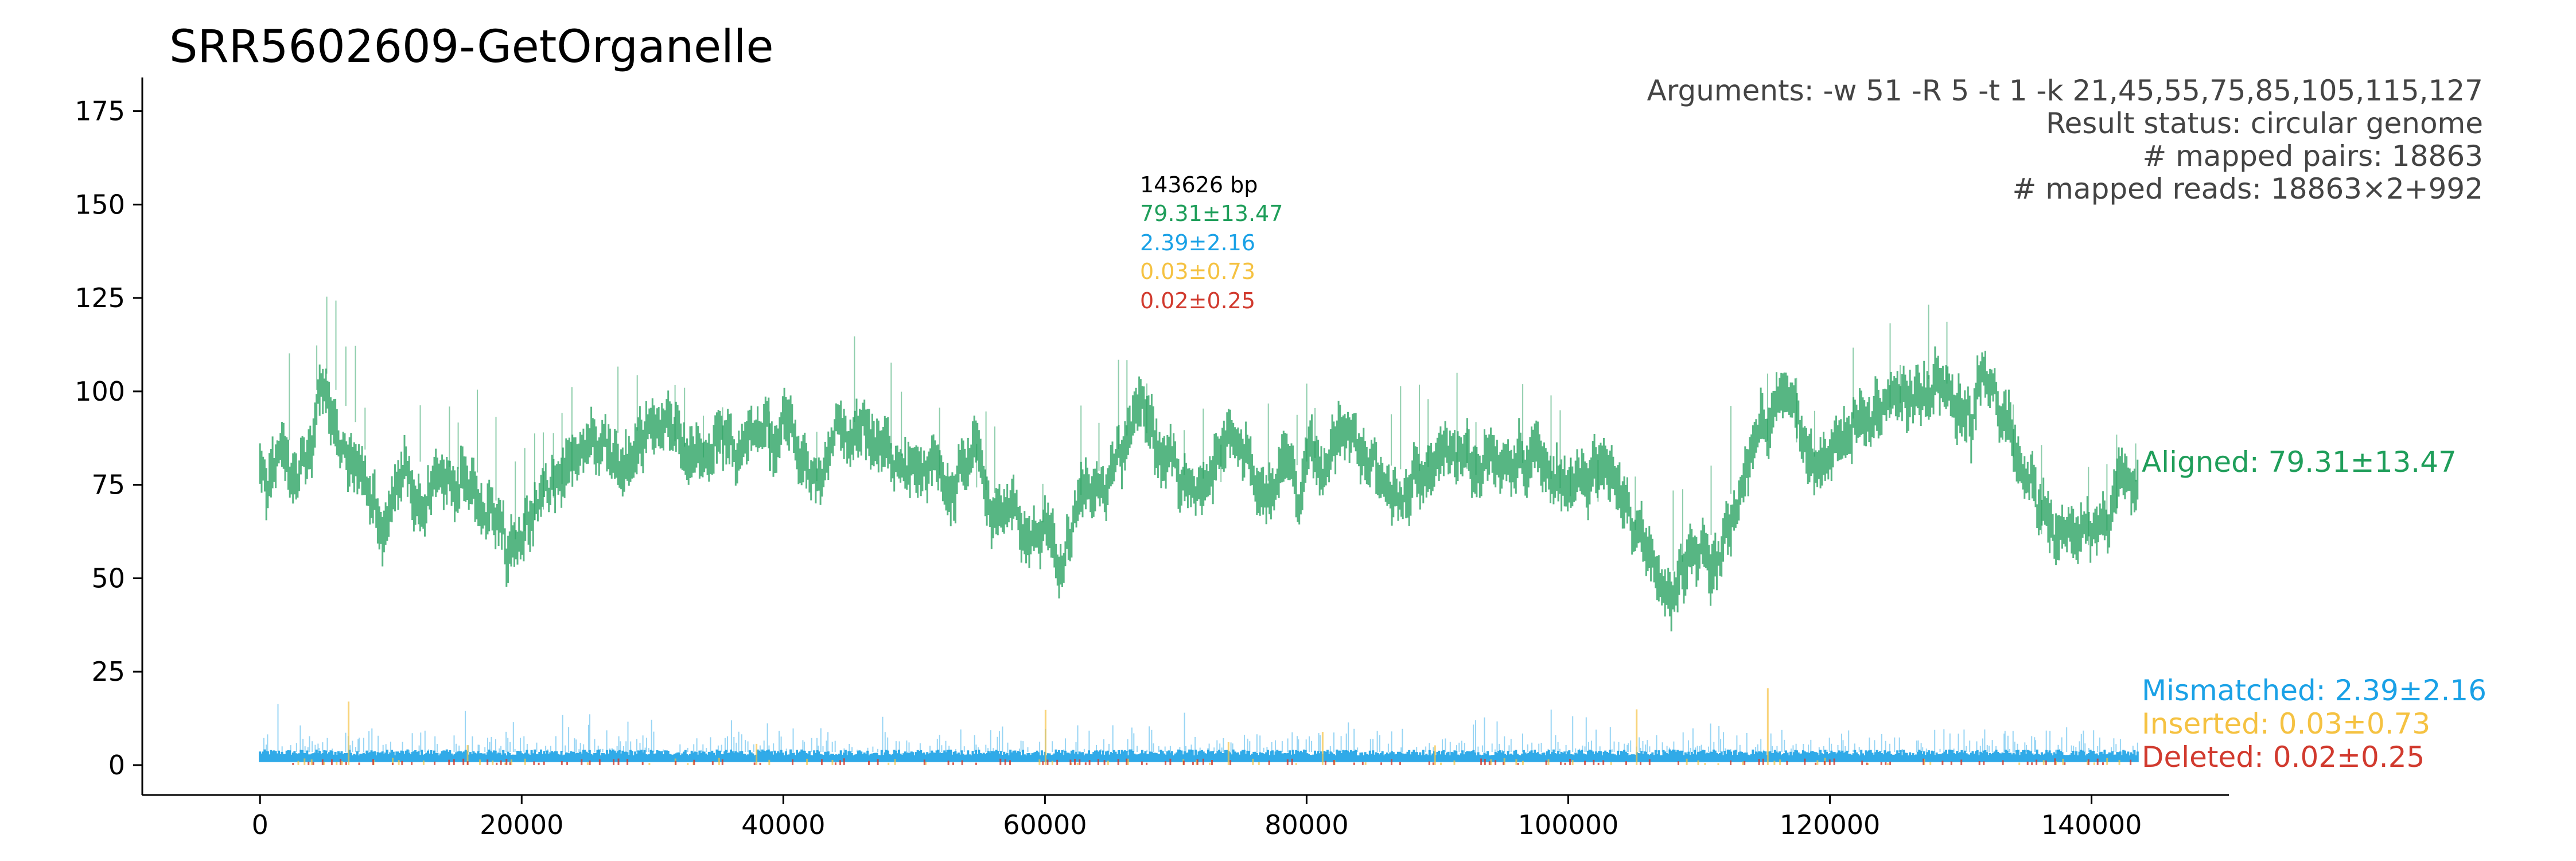 This screenshot has width=2576, height=861. Describe the element at coordinates (2264, 123) in the screenshot. I see `info-result-status: Result status: circular genome` at that location.